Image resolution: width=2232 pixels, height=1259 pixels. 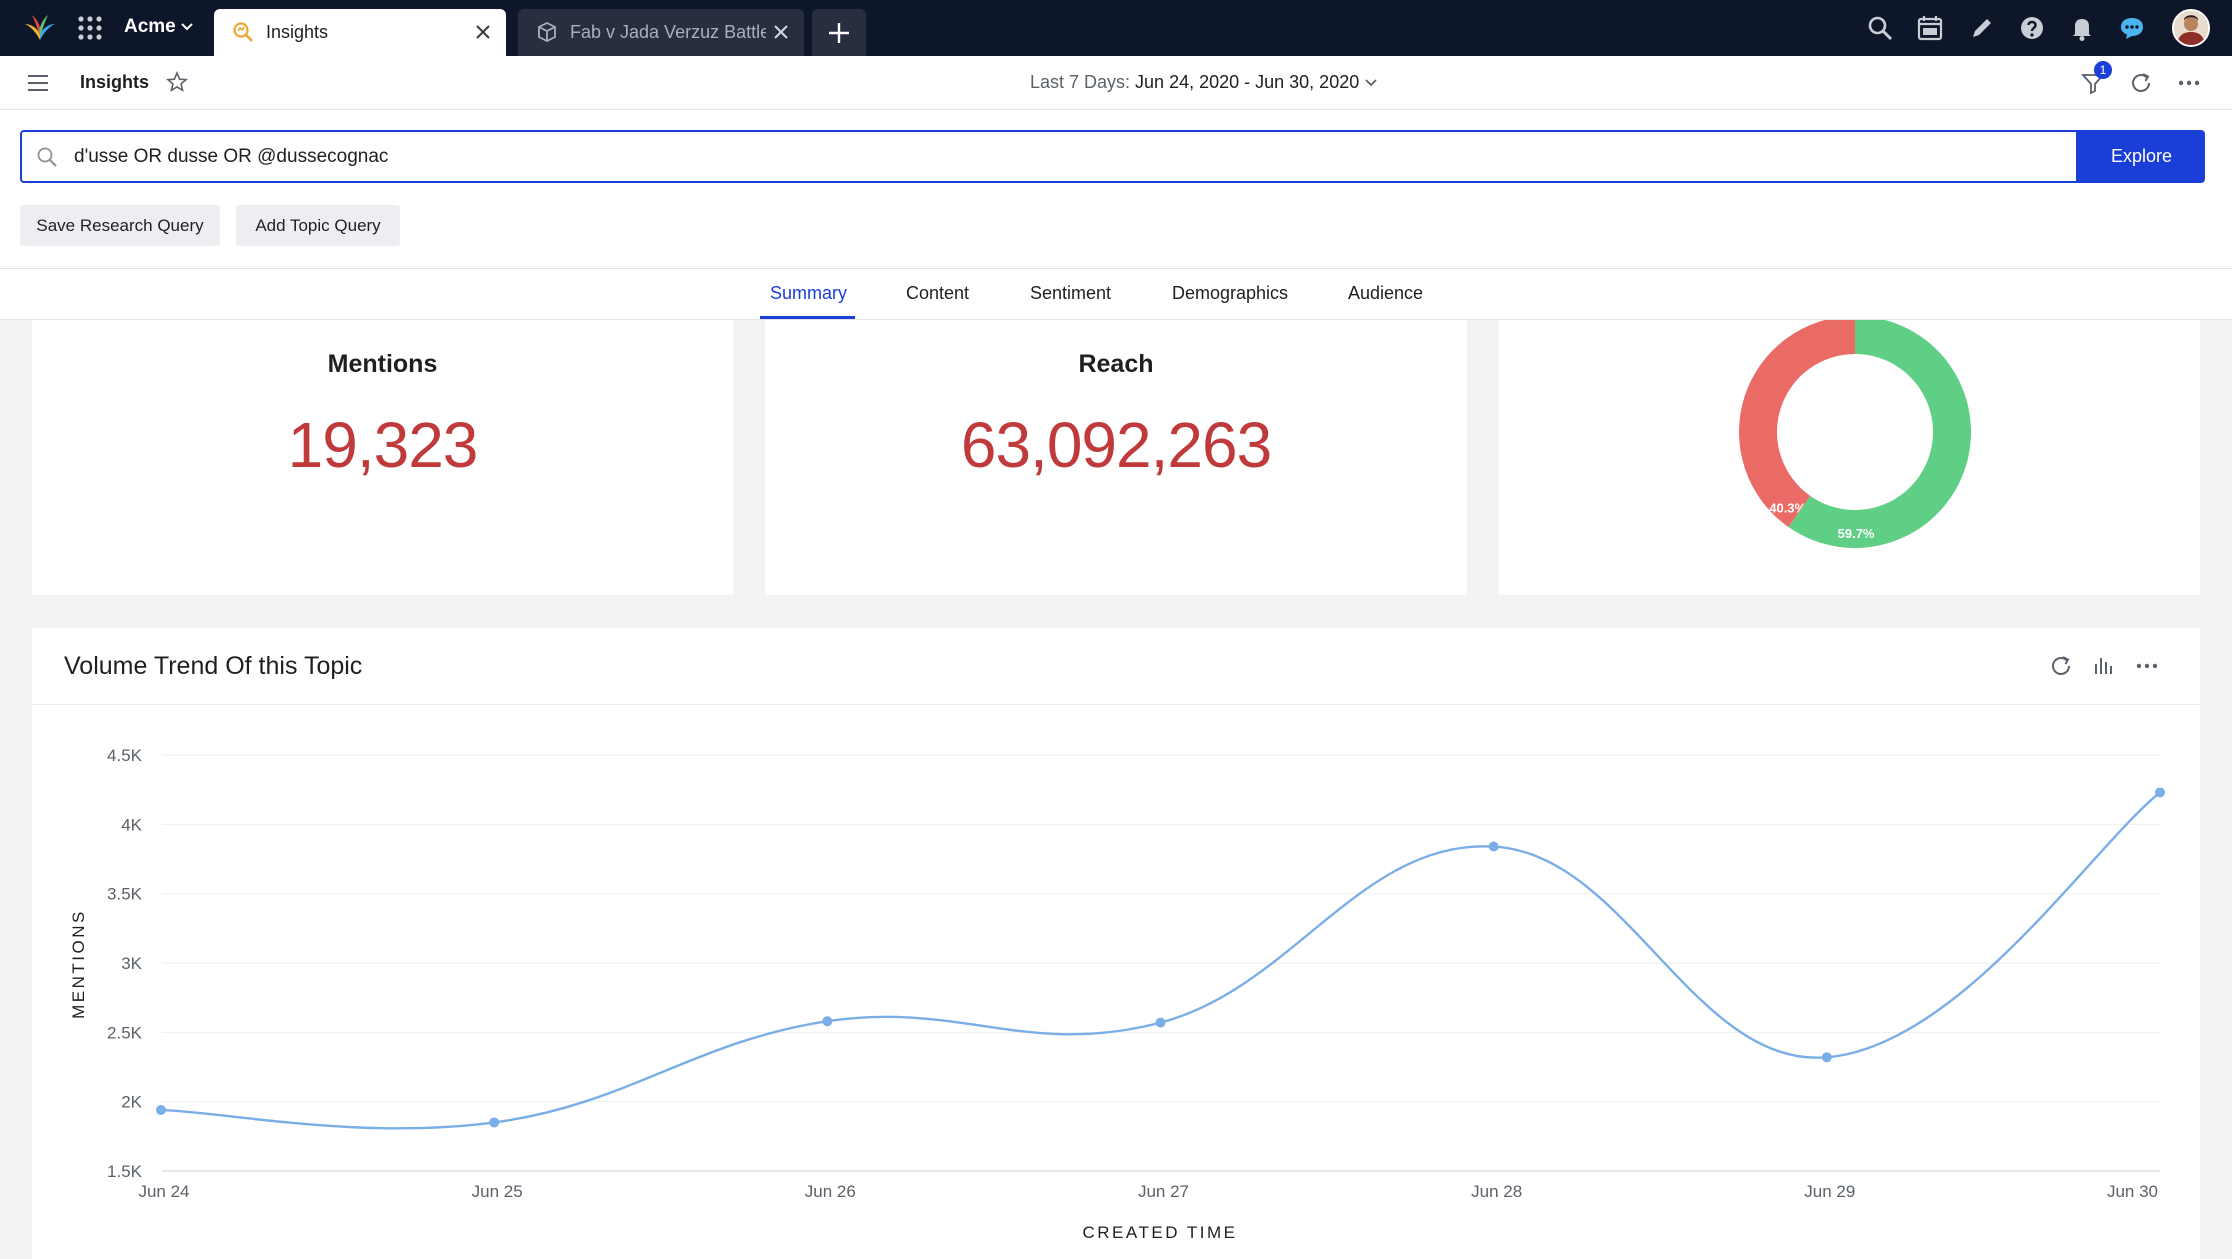 I want to click on y-tick-label: 4K, so click(x=131, y=824).